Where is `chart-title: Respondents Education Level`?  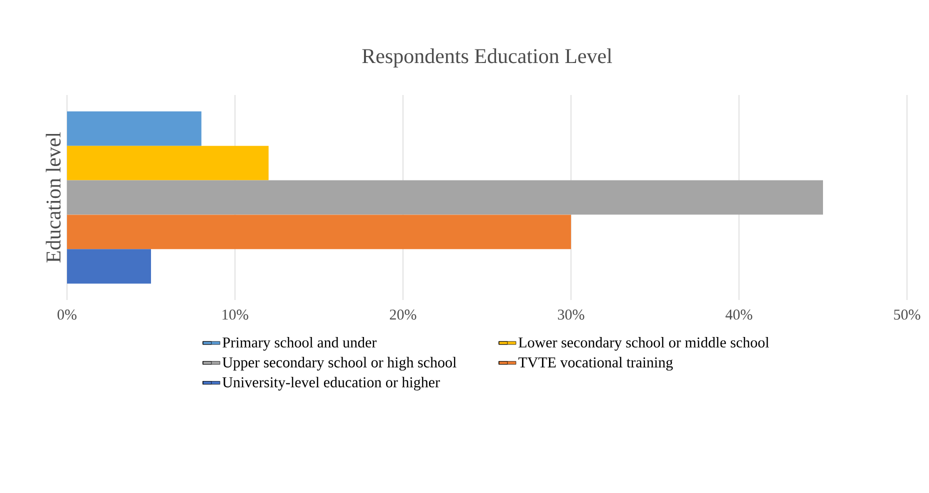
chart-title: Respondents Education Level is located at coordinates (487, 58).